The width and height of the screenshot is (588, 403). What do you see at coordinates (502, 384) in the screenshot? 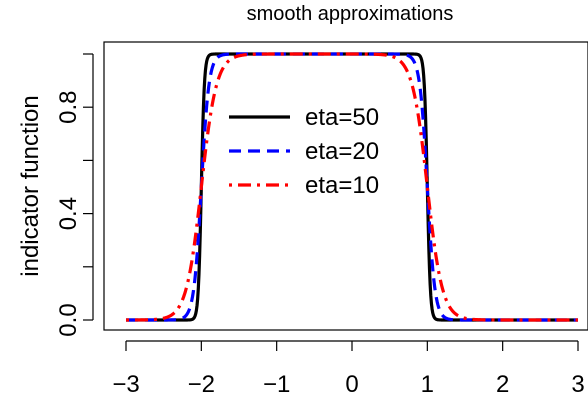
I see `x-tick-label: 2` at bounding box center [502, 384].